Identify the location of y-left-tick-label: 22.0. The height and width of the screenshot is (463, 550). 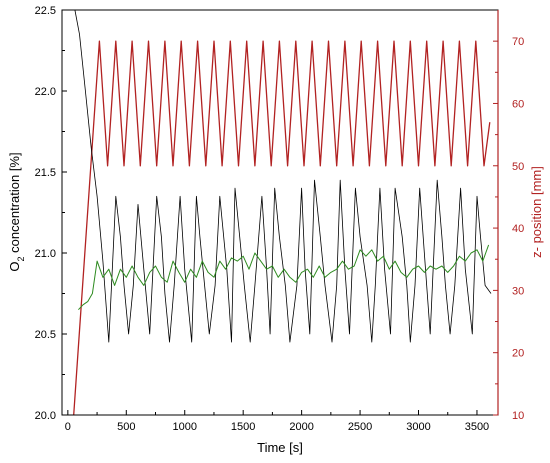
(45, 92).